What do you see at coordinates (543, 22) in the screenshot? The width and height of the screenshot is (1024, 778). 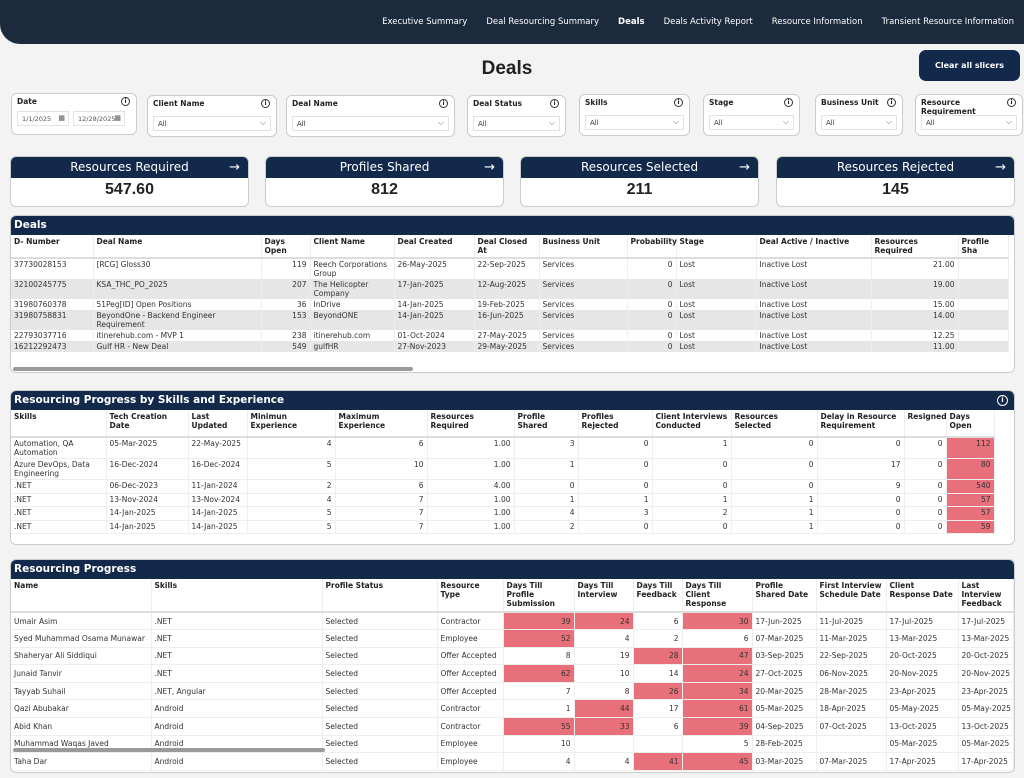 I see `nav-tab: Deal Resourcing Summary` at bounding box center [543, 22].